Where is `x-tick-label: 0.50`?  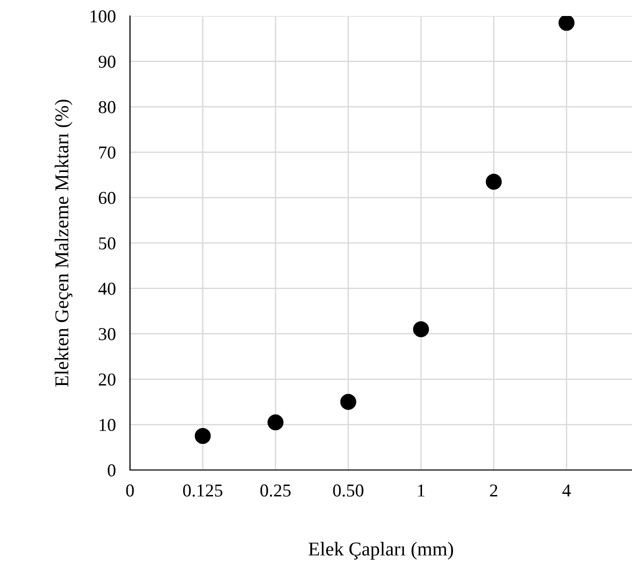
x-tick-label: 0.50 is located at coordinates (348, 490).